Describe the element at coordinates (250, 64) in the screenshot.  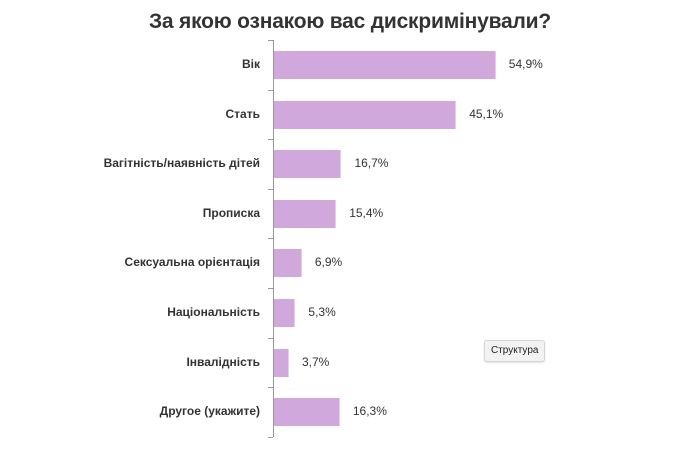
I see `category-label: Вік` at that location.